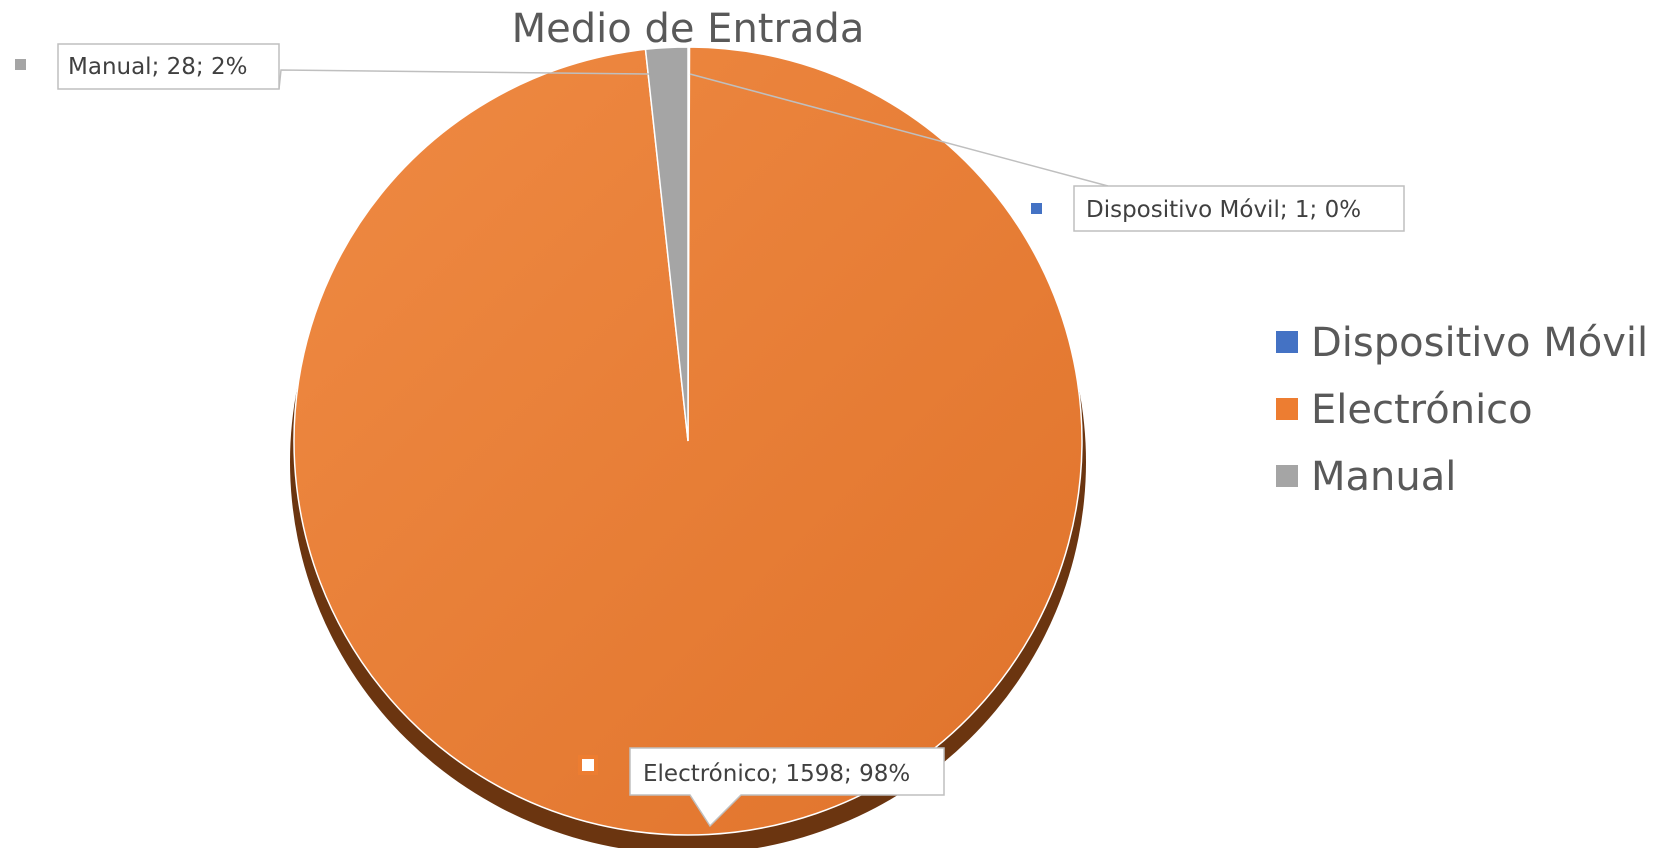  I want to click on data-label-dispositivo-movil-box, so click(1239, 208).